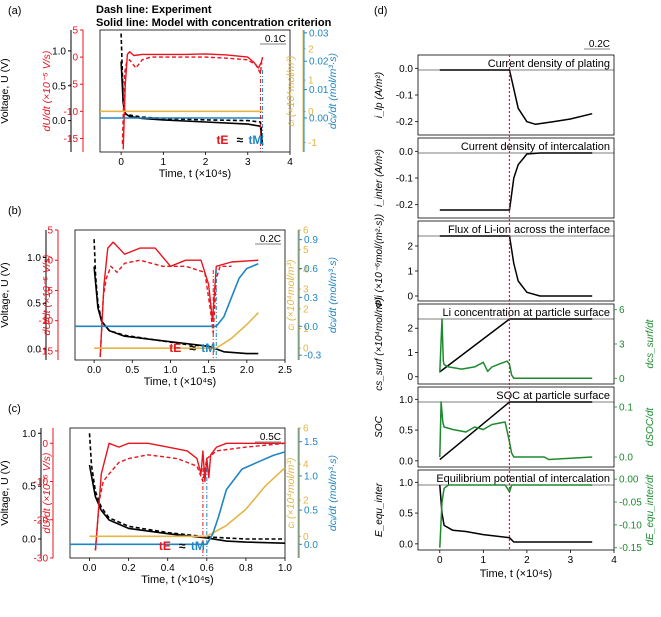 This screenshot has height=617, width=661. I want to click on panel-d-sub4-right-tick-label: 0, so click(622, 379).